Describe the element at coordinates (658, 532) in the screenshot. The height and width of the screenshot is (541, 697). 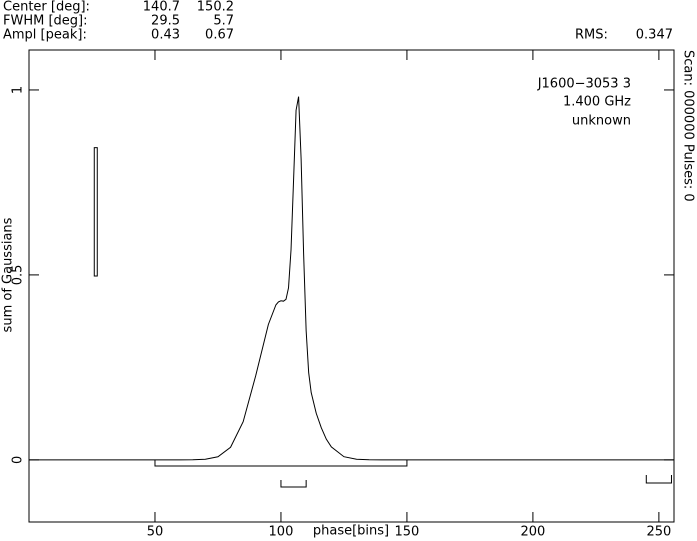
I see `x-tick-label: 250` at that location.